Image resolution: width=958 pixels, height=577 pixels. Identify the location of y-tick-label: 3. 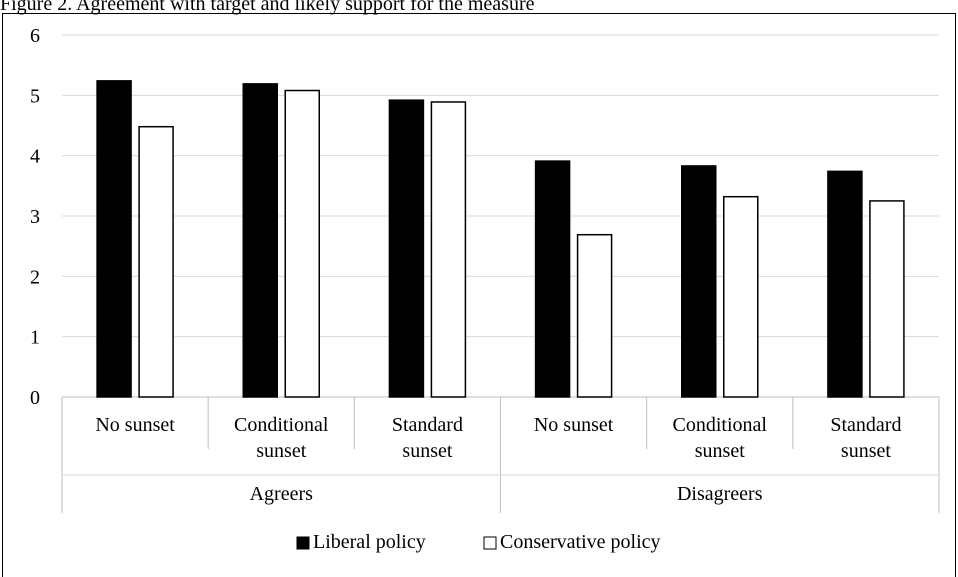
(35, 217).